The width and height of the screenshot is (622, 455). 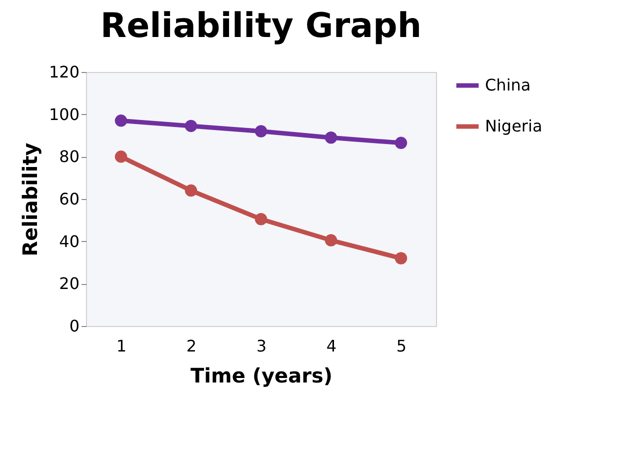 What do you see at coordinates (69, 241) in the screenshot?
I see `y-tick-label: 40` at bounding box center [69, 241].